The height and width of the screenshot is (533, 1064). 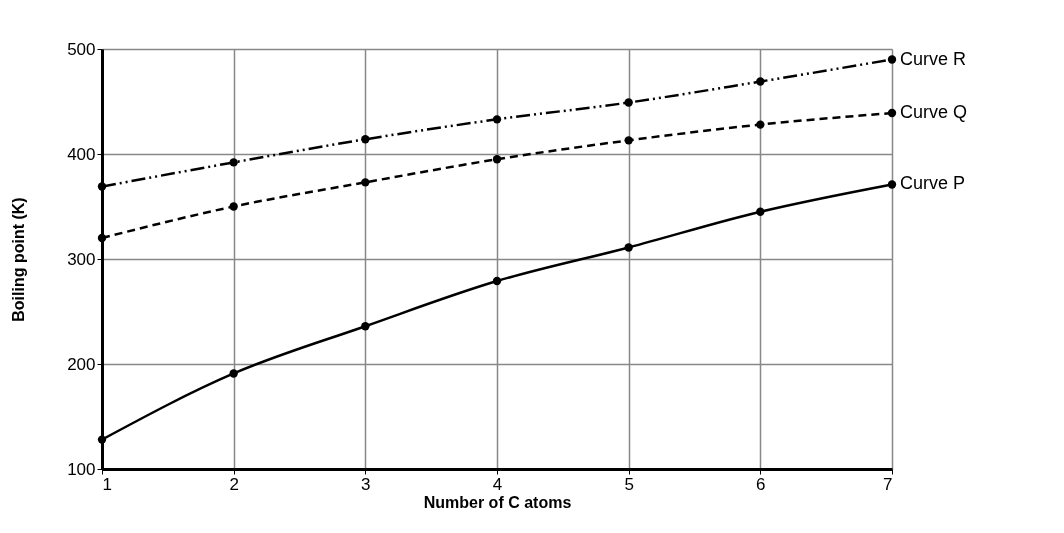 What do you see at coordinates (81, 259) in the screenshot?
I see `y-tick-label: 300` at bounding box center [81, 259].